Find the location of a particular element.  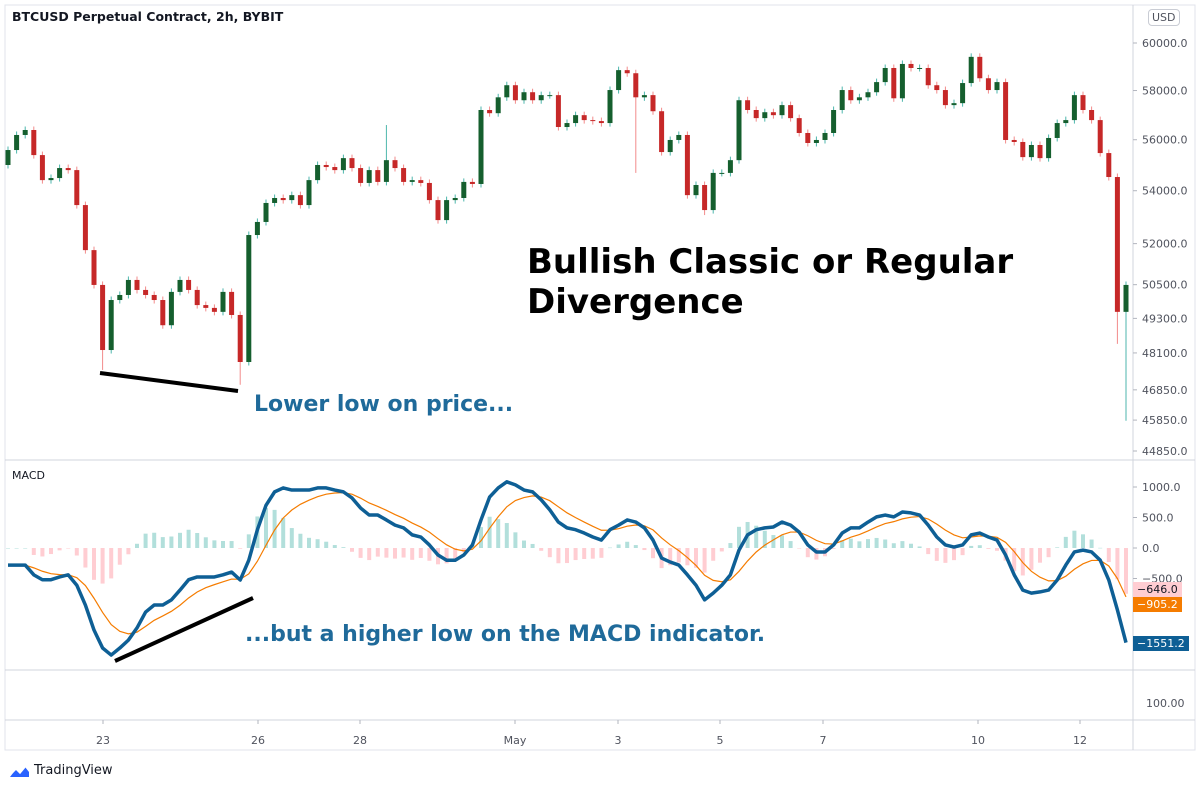

price-tick-label: 50500.0 is located at coordinates (1165, 285).